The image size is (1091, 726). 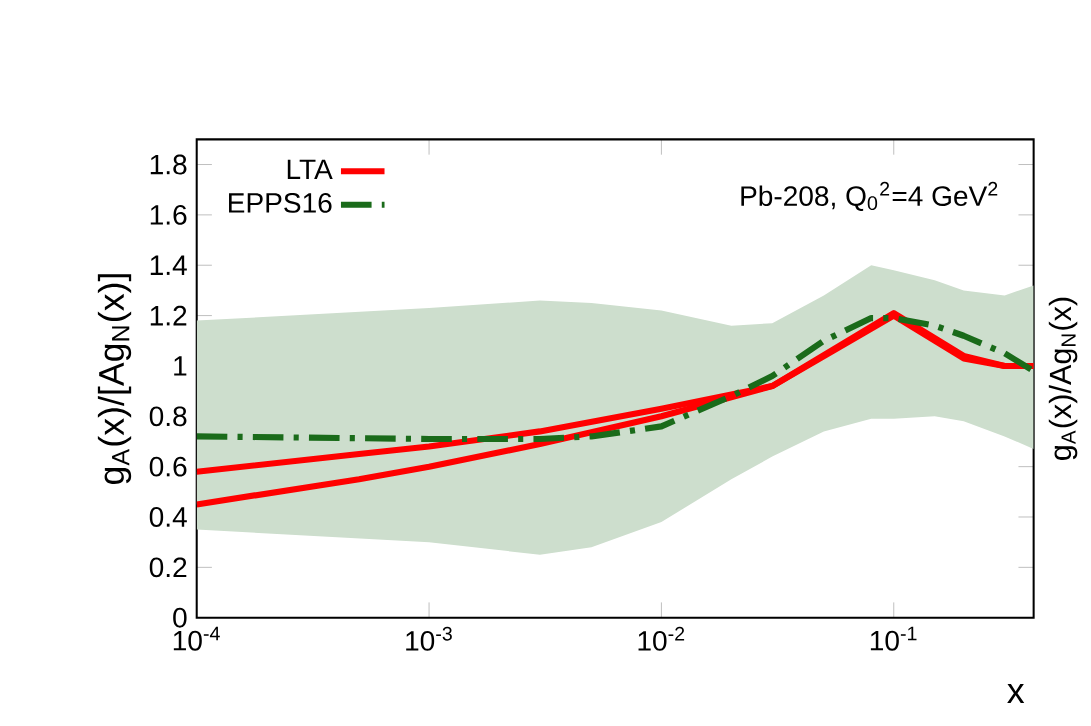 What do you see at coordinates (168, 517) in the screenshot?
I see `y-tick-label: 0.4` at bounding box center [168, 517].